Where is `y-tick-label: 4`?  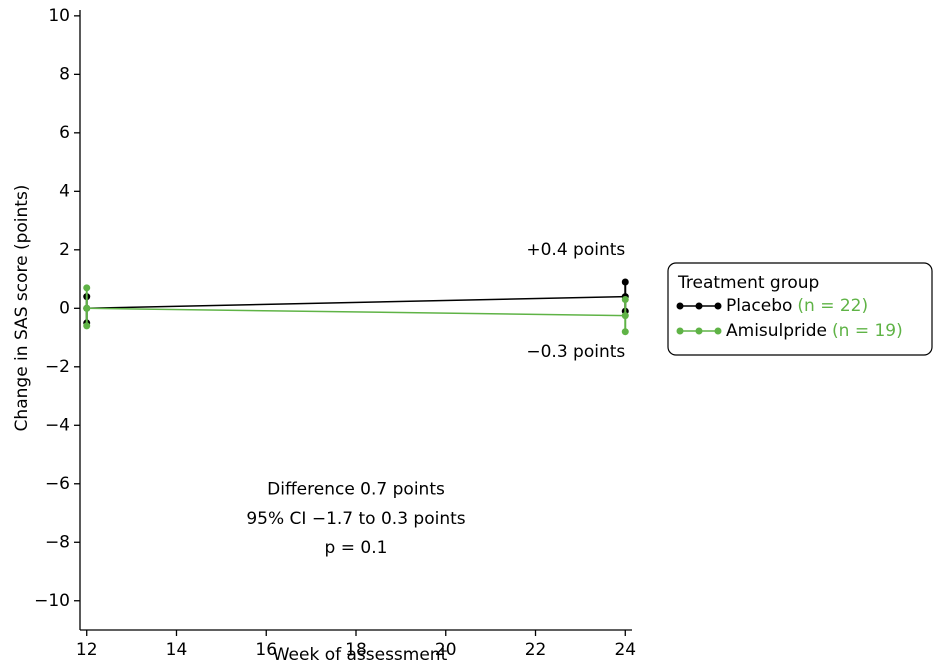
y-tick-label: 4 is located at coordinates (64, 191).